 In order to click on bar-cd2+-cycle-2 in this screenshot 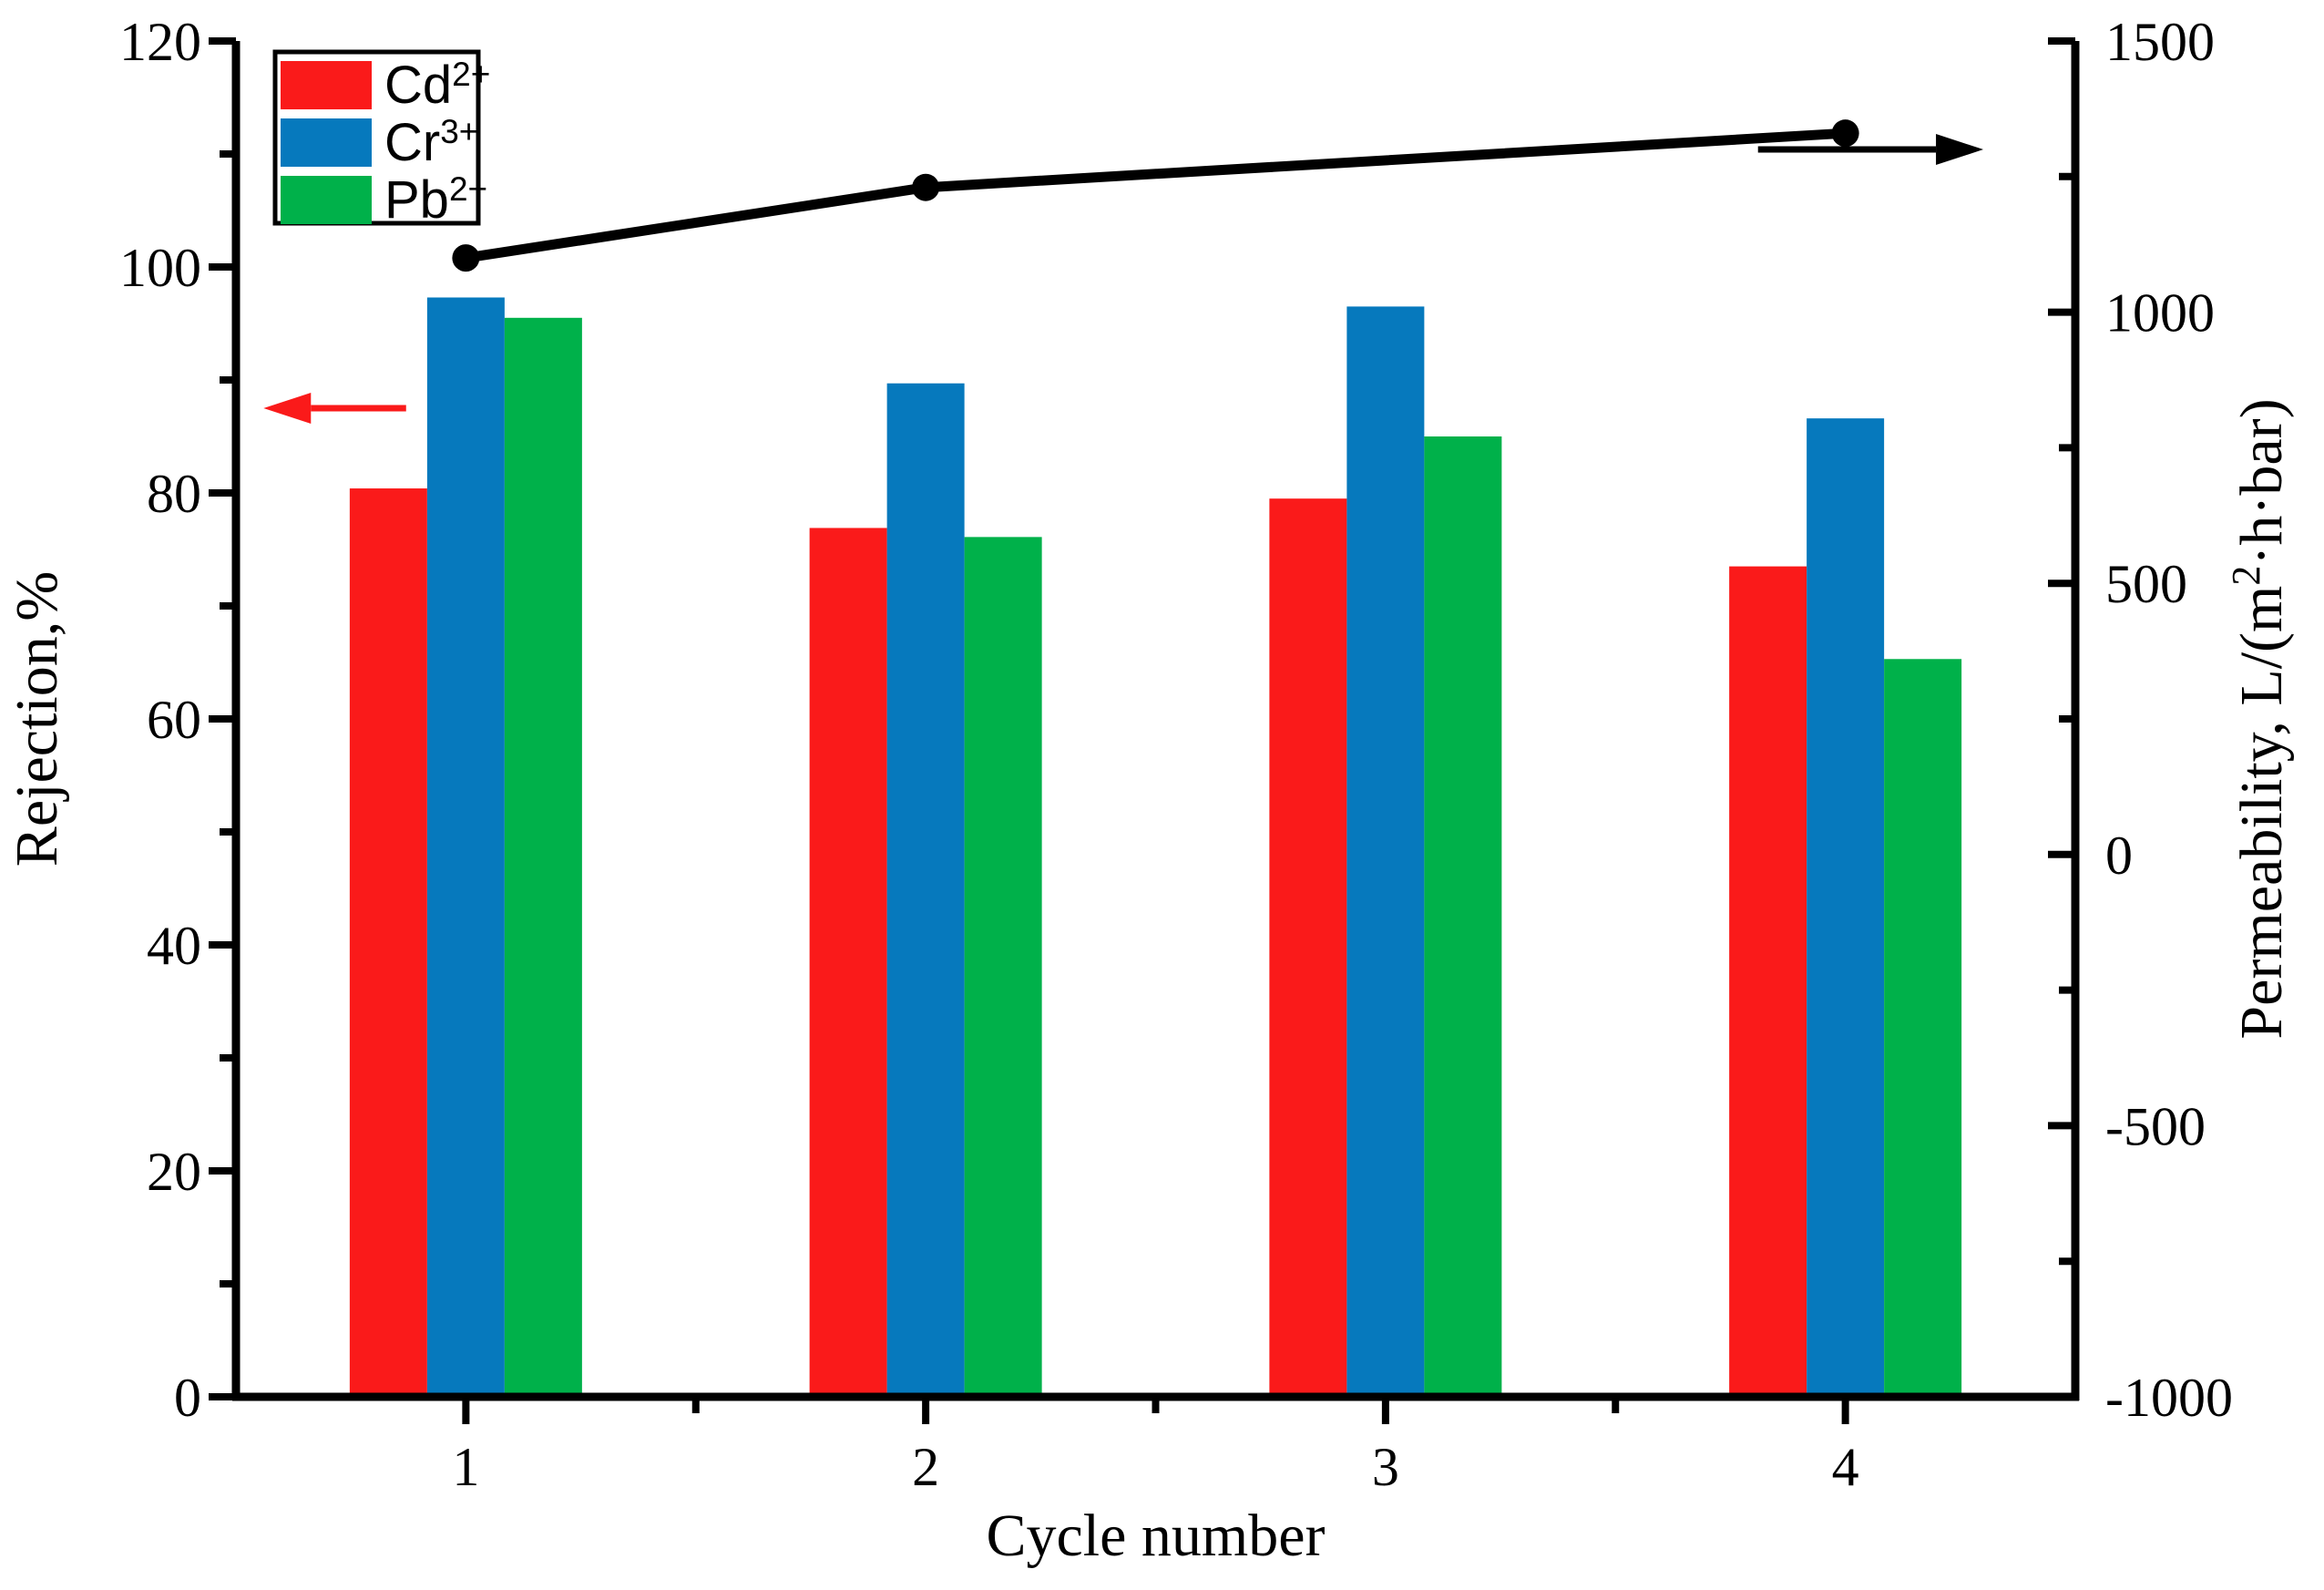, I will do `click(848, 963)`.